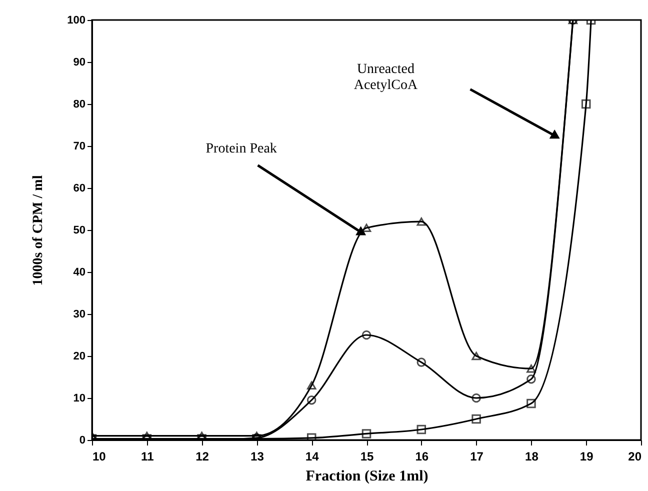  Describe the element at coordinates (79, 272) in the screenshot. I see `y-tick-label: 40` at that location.